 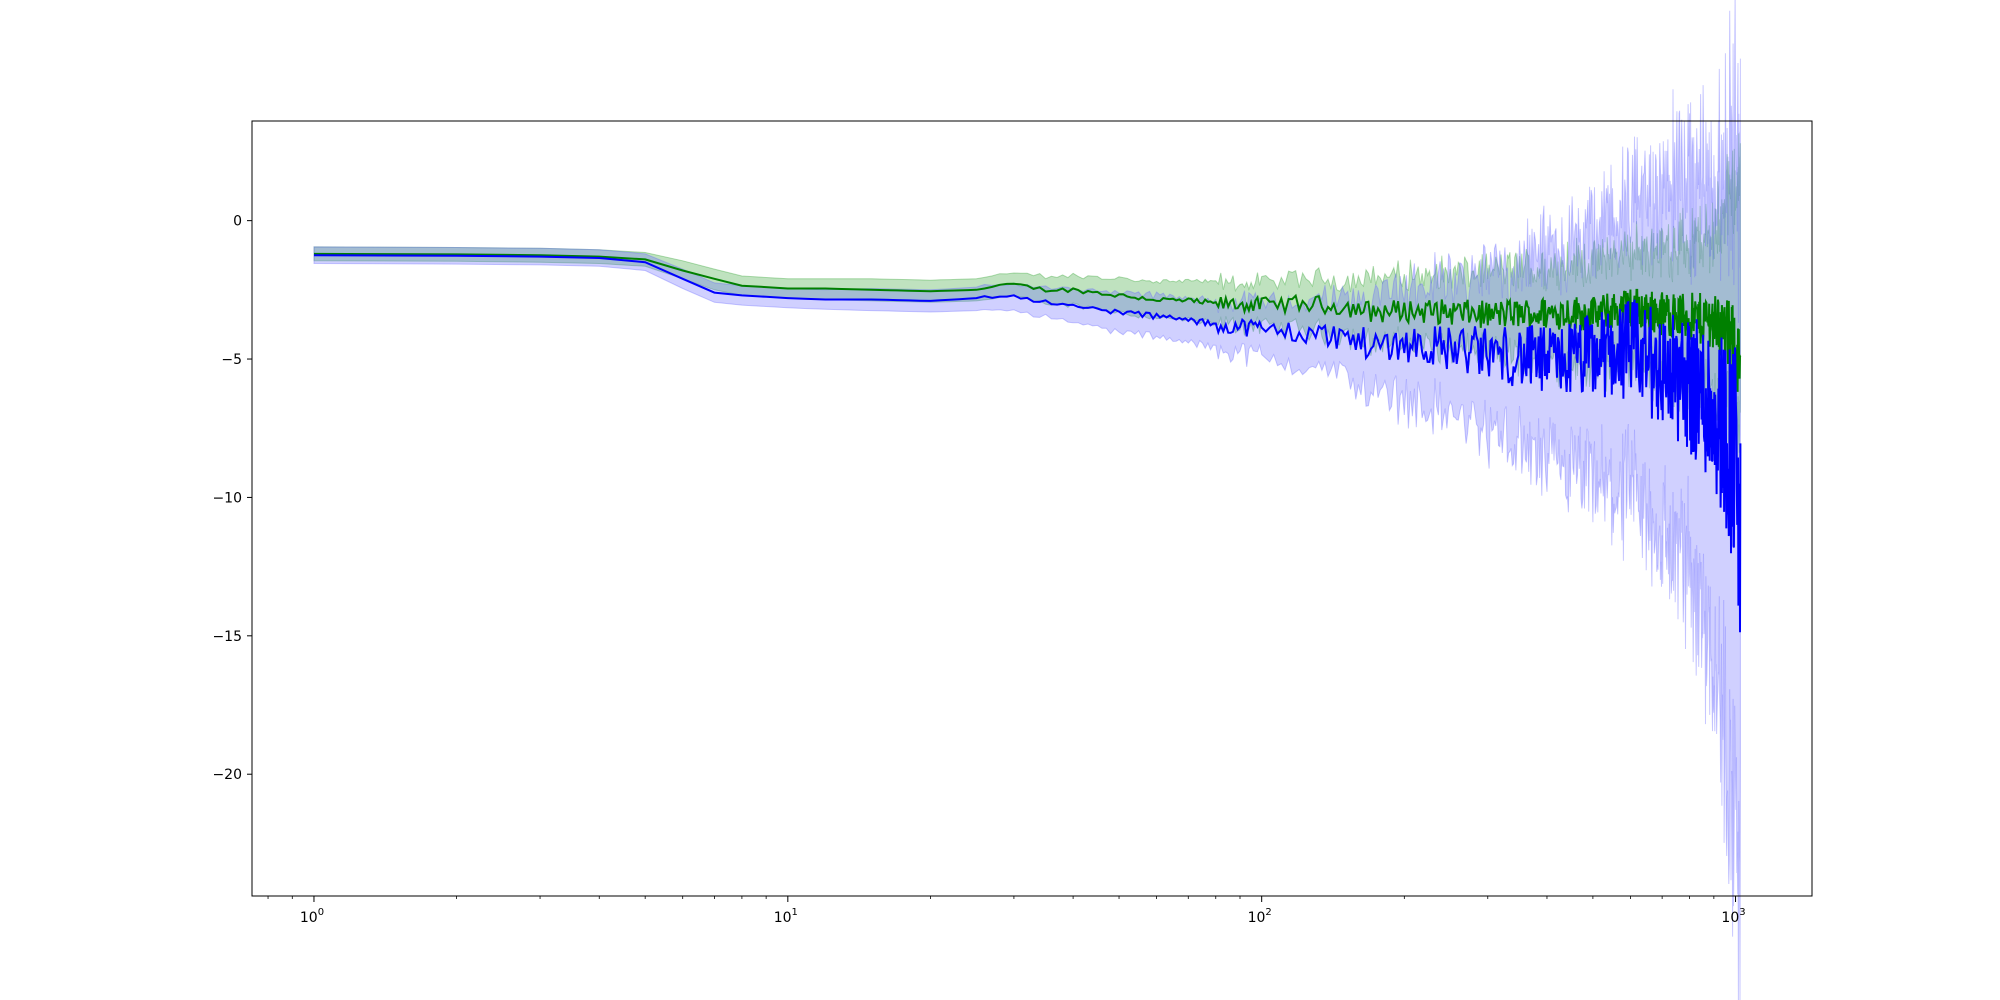 What do you see at coordinates (227, 775) in the screenshot?
I see `y-tick-label: −20` at bounding box center [227, 775].